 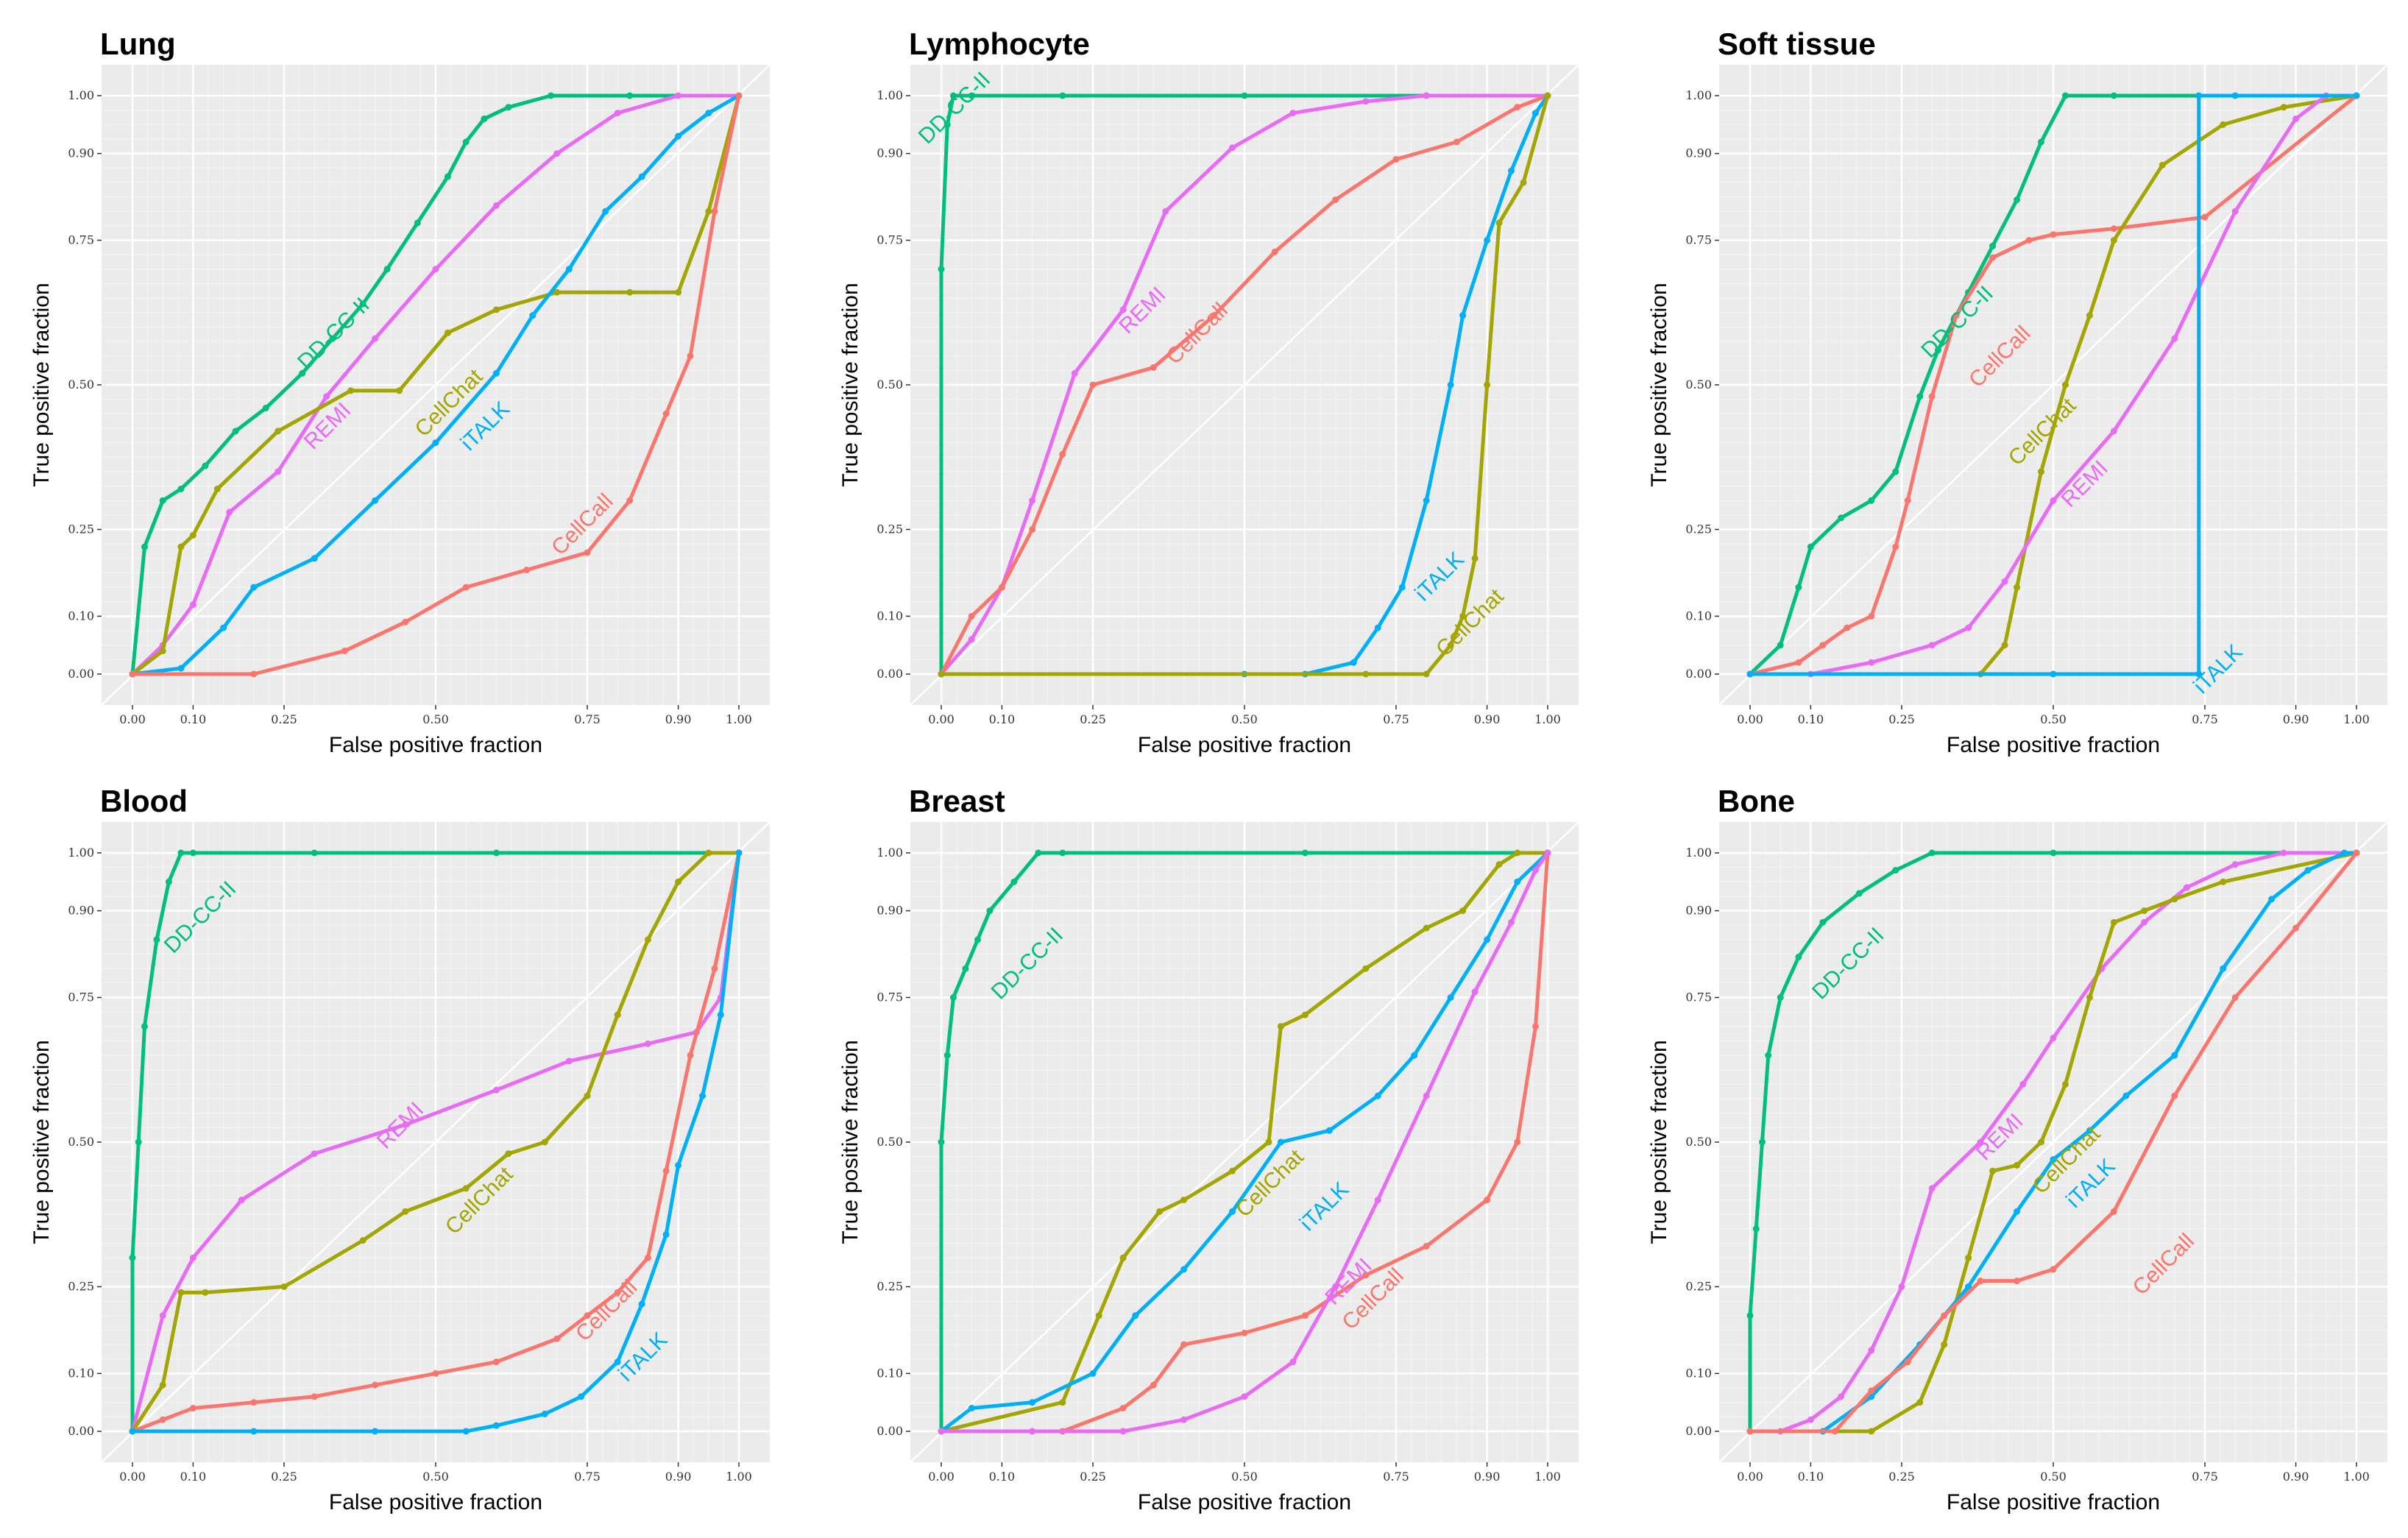 I want to click on y-axis-title: True positive fraction, so click(x=850, y=384).